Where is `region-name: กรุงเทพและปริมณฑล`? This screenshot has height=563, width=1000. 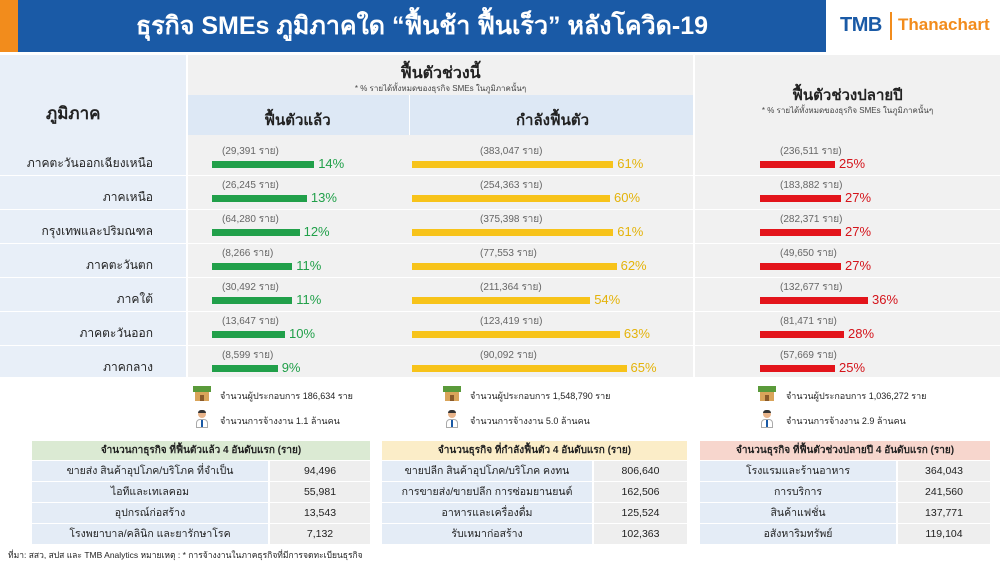
region-name: กรุงเทพและปริมณฑล is located at coordinates (97, 231).